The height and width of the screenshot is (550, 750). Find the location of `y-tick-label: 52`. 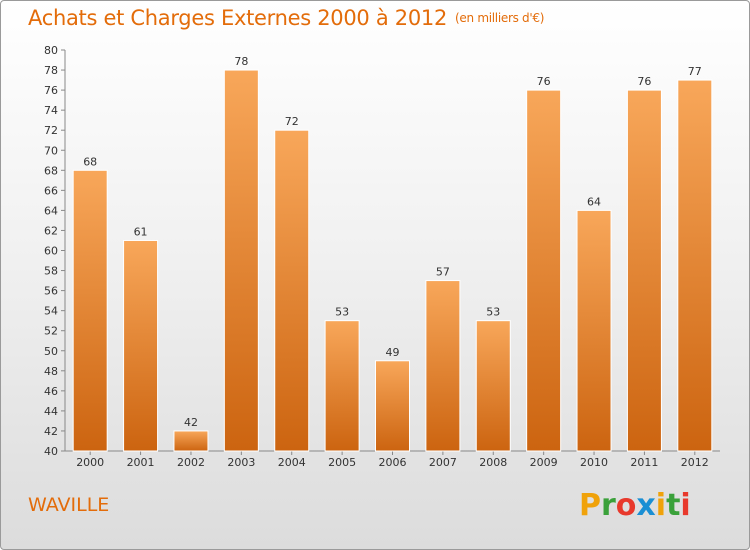

y-tick-label: 52 is located at coordinates (51, 331).